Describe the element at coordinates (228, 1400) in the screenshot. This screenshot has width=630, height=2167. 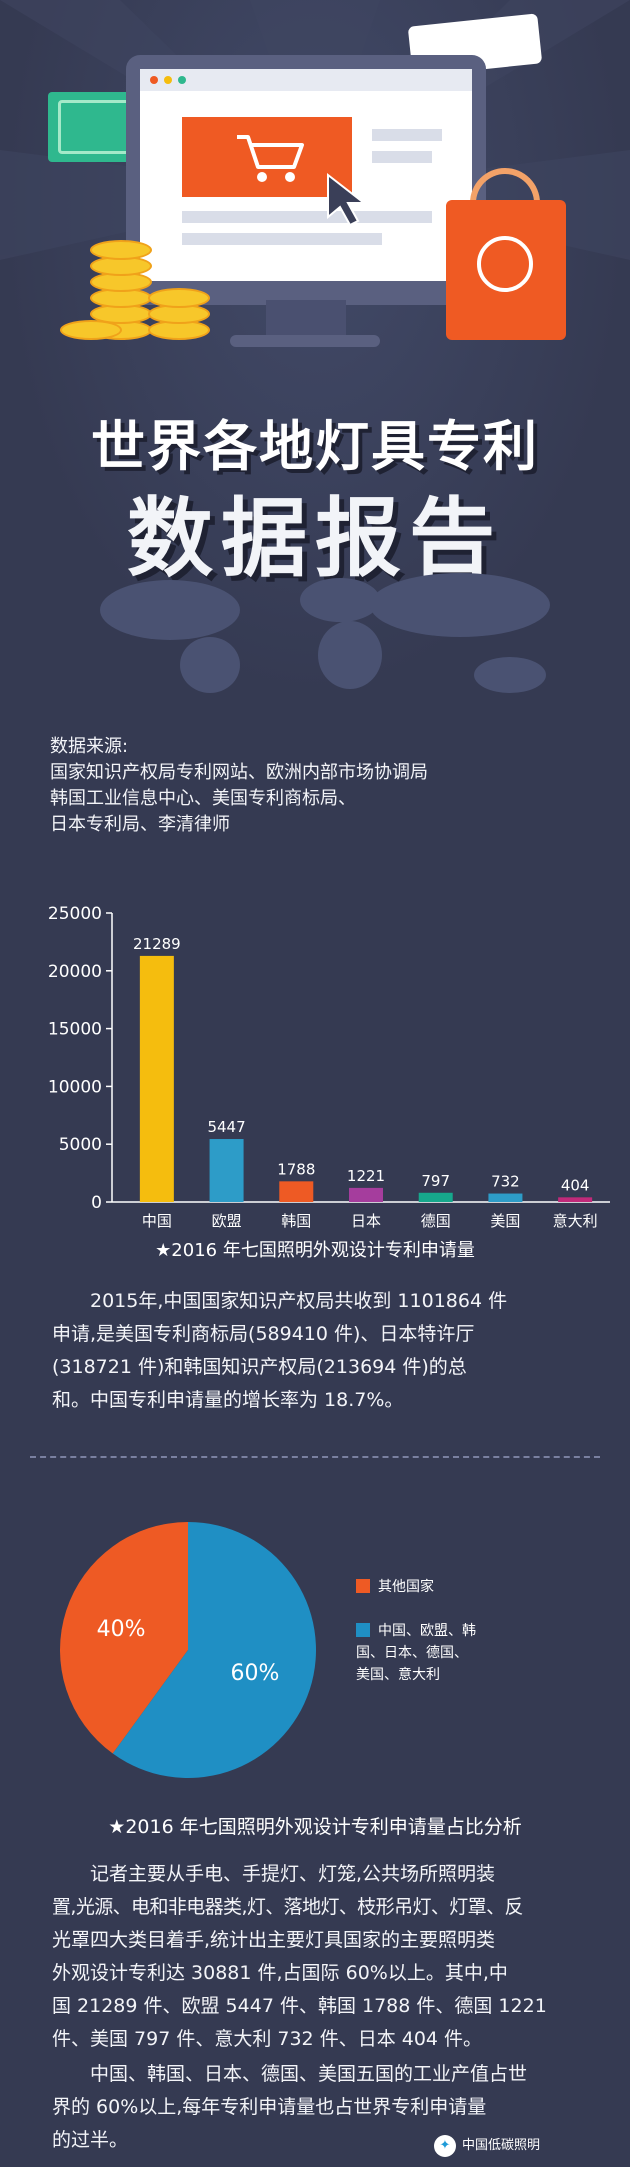
I see `paragraph-line: 和。中国专利申请量的增长率为 18.7%。` at that location.